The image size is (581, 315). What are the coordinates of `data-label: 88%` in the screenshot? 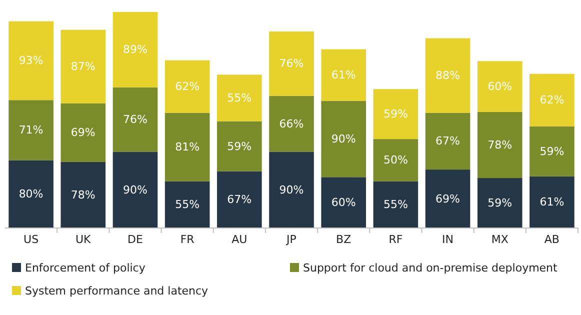 It's located at (448, 75).